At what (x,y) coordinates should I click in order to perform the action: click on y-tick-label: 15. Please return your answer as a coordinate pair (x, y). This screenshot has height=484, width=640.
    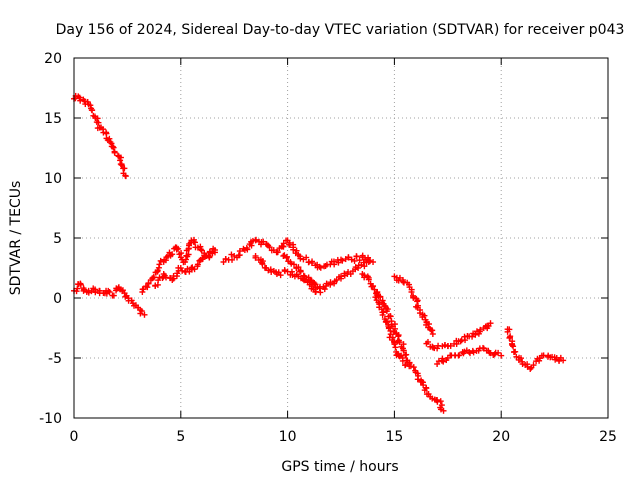
    Looking at the image, I should click on (53, 119).